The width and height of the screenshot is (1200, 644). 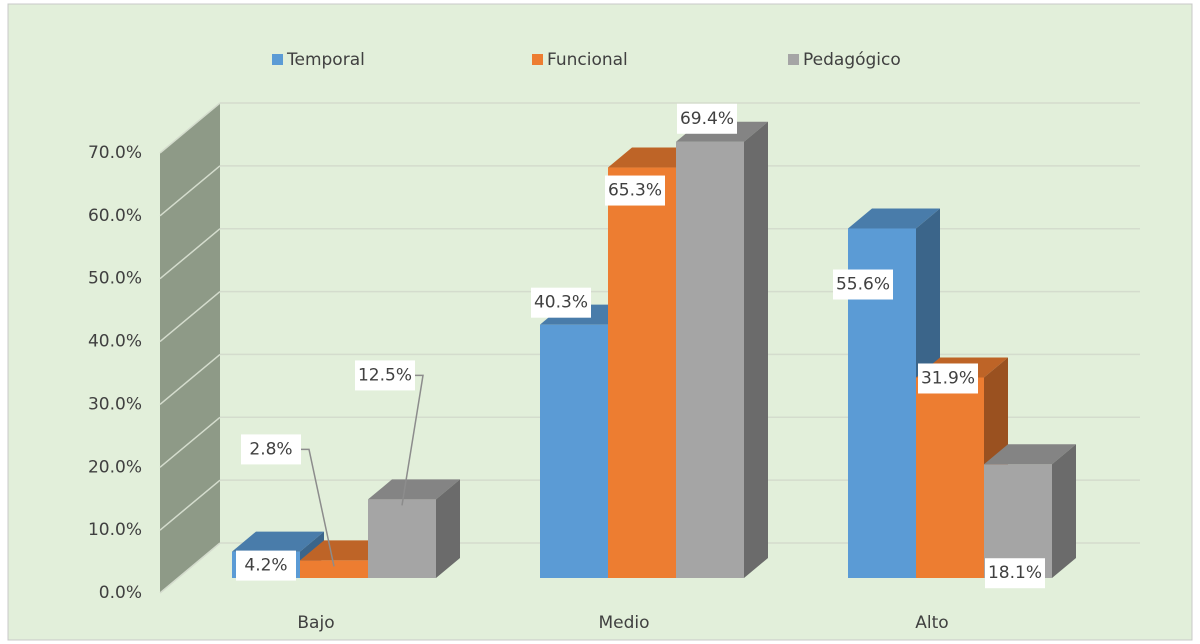 I want to click on data-label: 69.4%, so click(x=707, y=119).